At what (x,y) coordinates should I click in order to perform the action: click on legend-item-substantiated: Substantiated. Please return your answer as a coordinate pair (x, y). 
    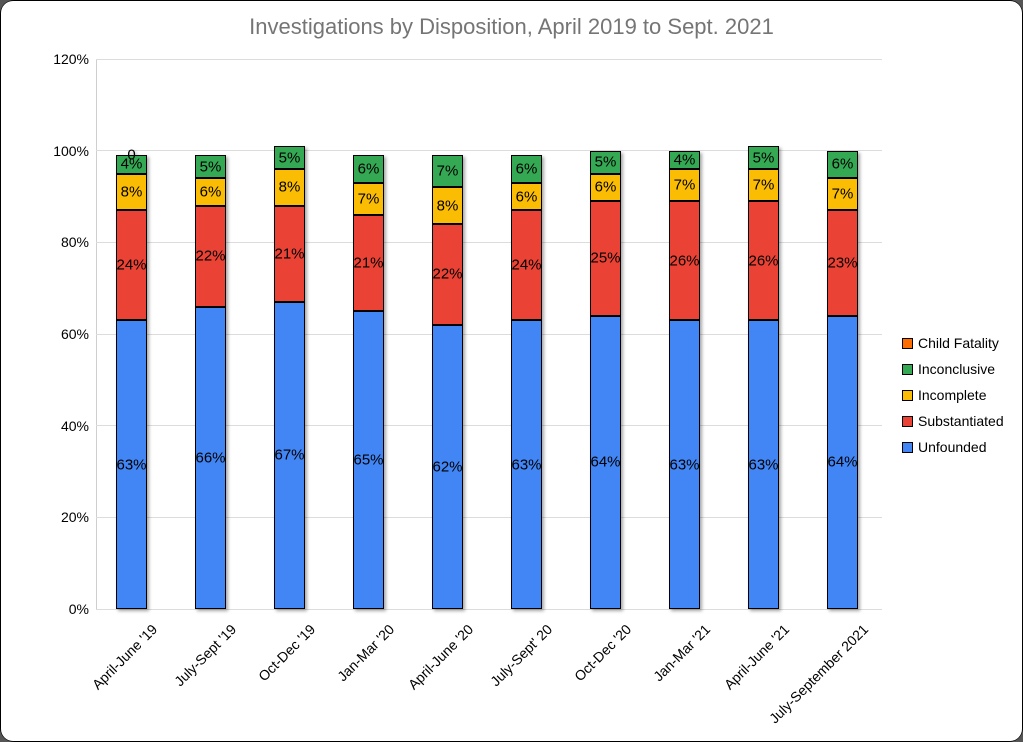
    Looking at the image, I should click on (953, 421).